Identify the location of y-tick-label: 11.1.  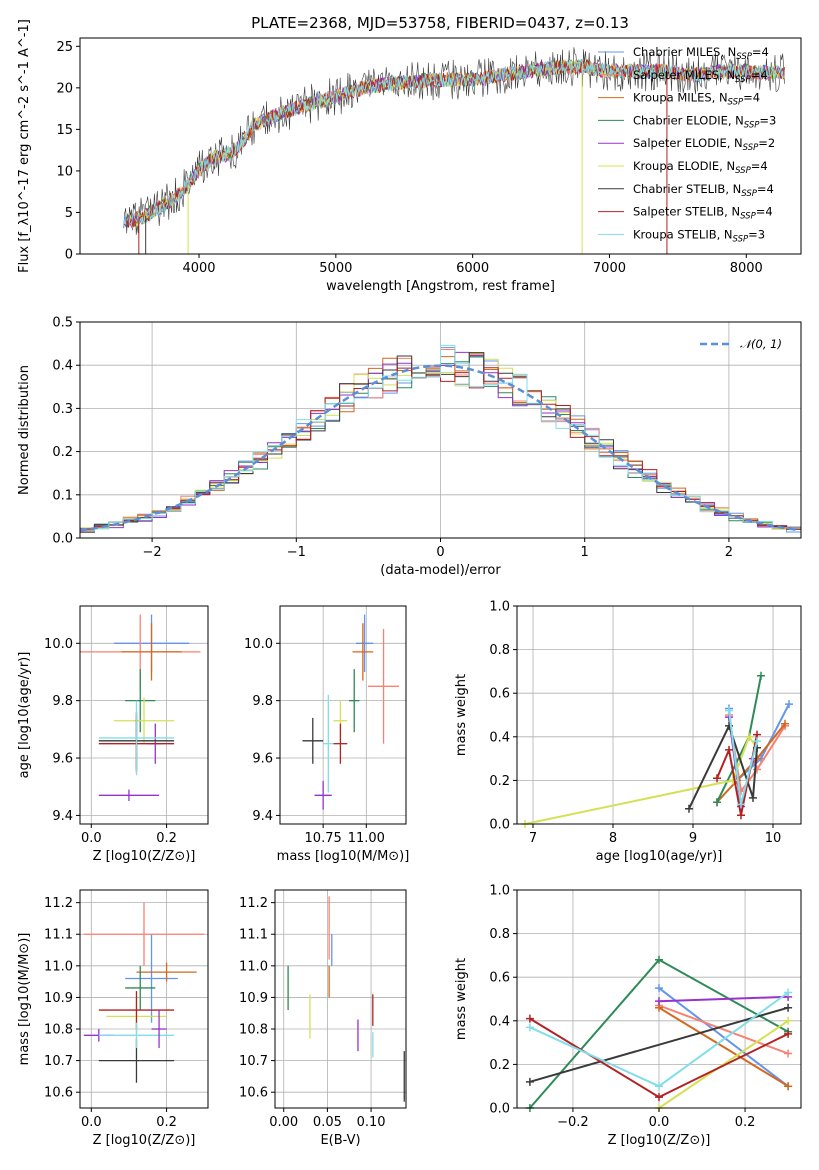
(58, 935).